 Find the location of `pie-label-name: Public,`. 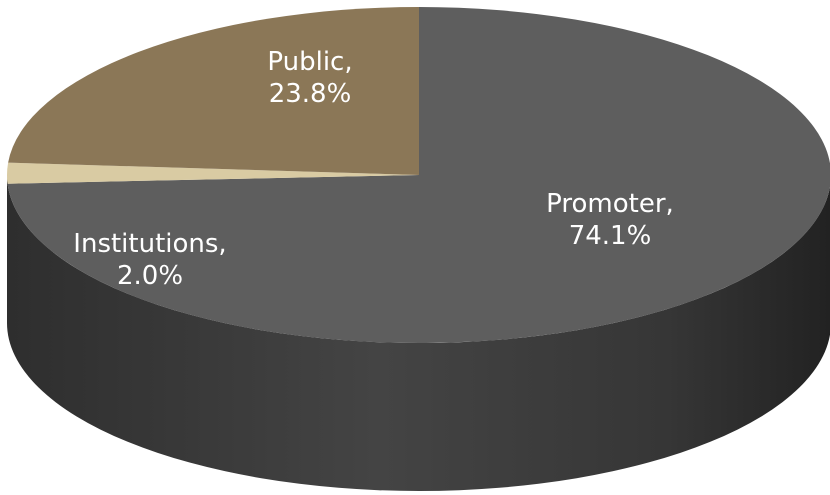

pie-label-name: Public, is located at coordinates (309, 62).